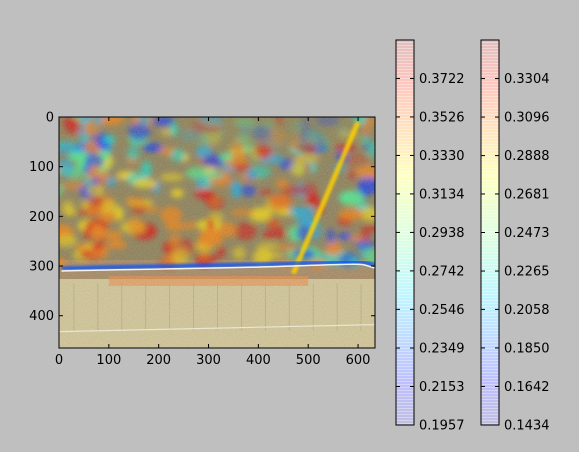  I want to click on colorbar-2-stripes, so click(490, 232).